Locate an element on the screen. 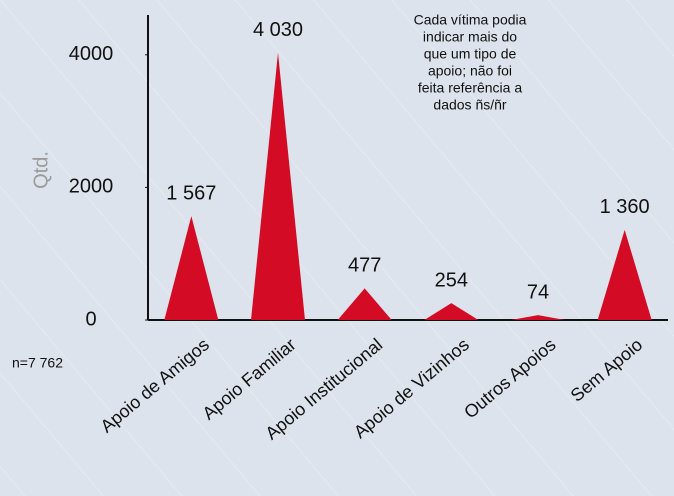  value-label: 1 360 is located at coordinates (625, 207).